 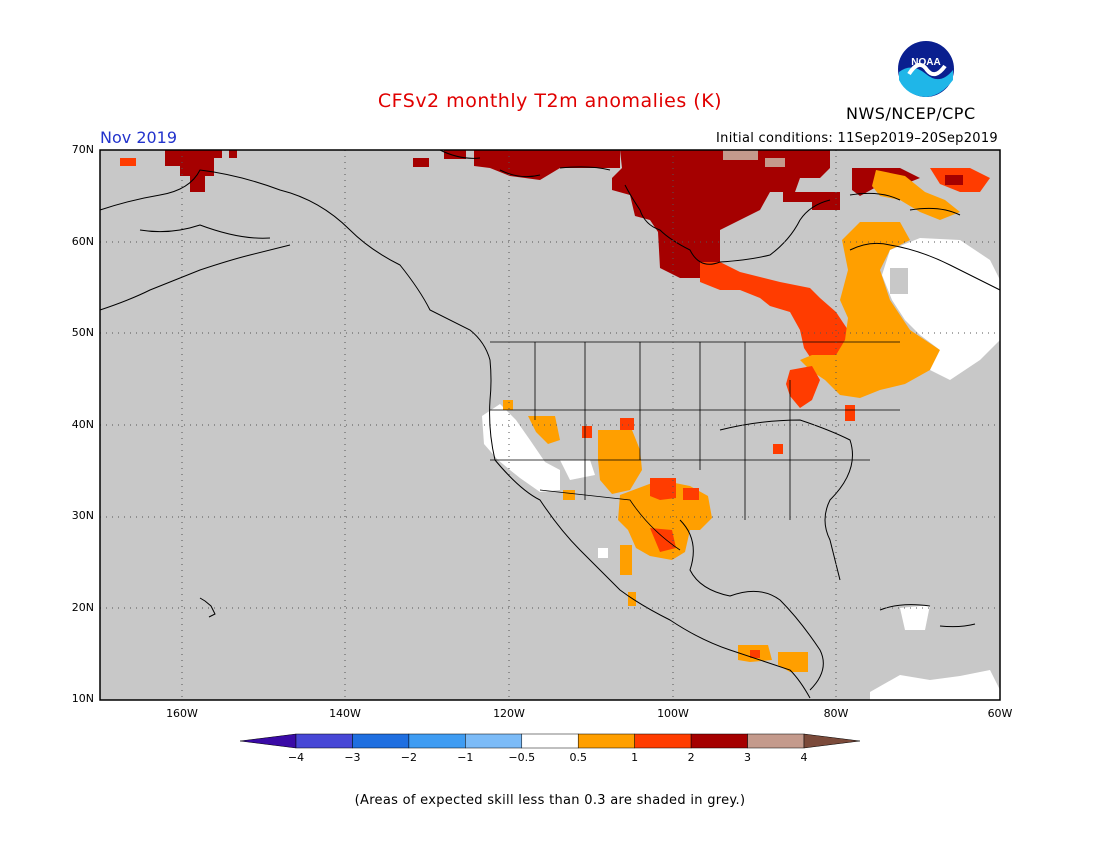 What do you see at coordinates (673, 713) in the screenshot?
I see `lon-label: 100W` at bounding box center [673, 713].